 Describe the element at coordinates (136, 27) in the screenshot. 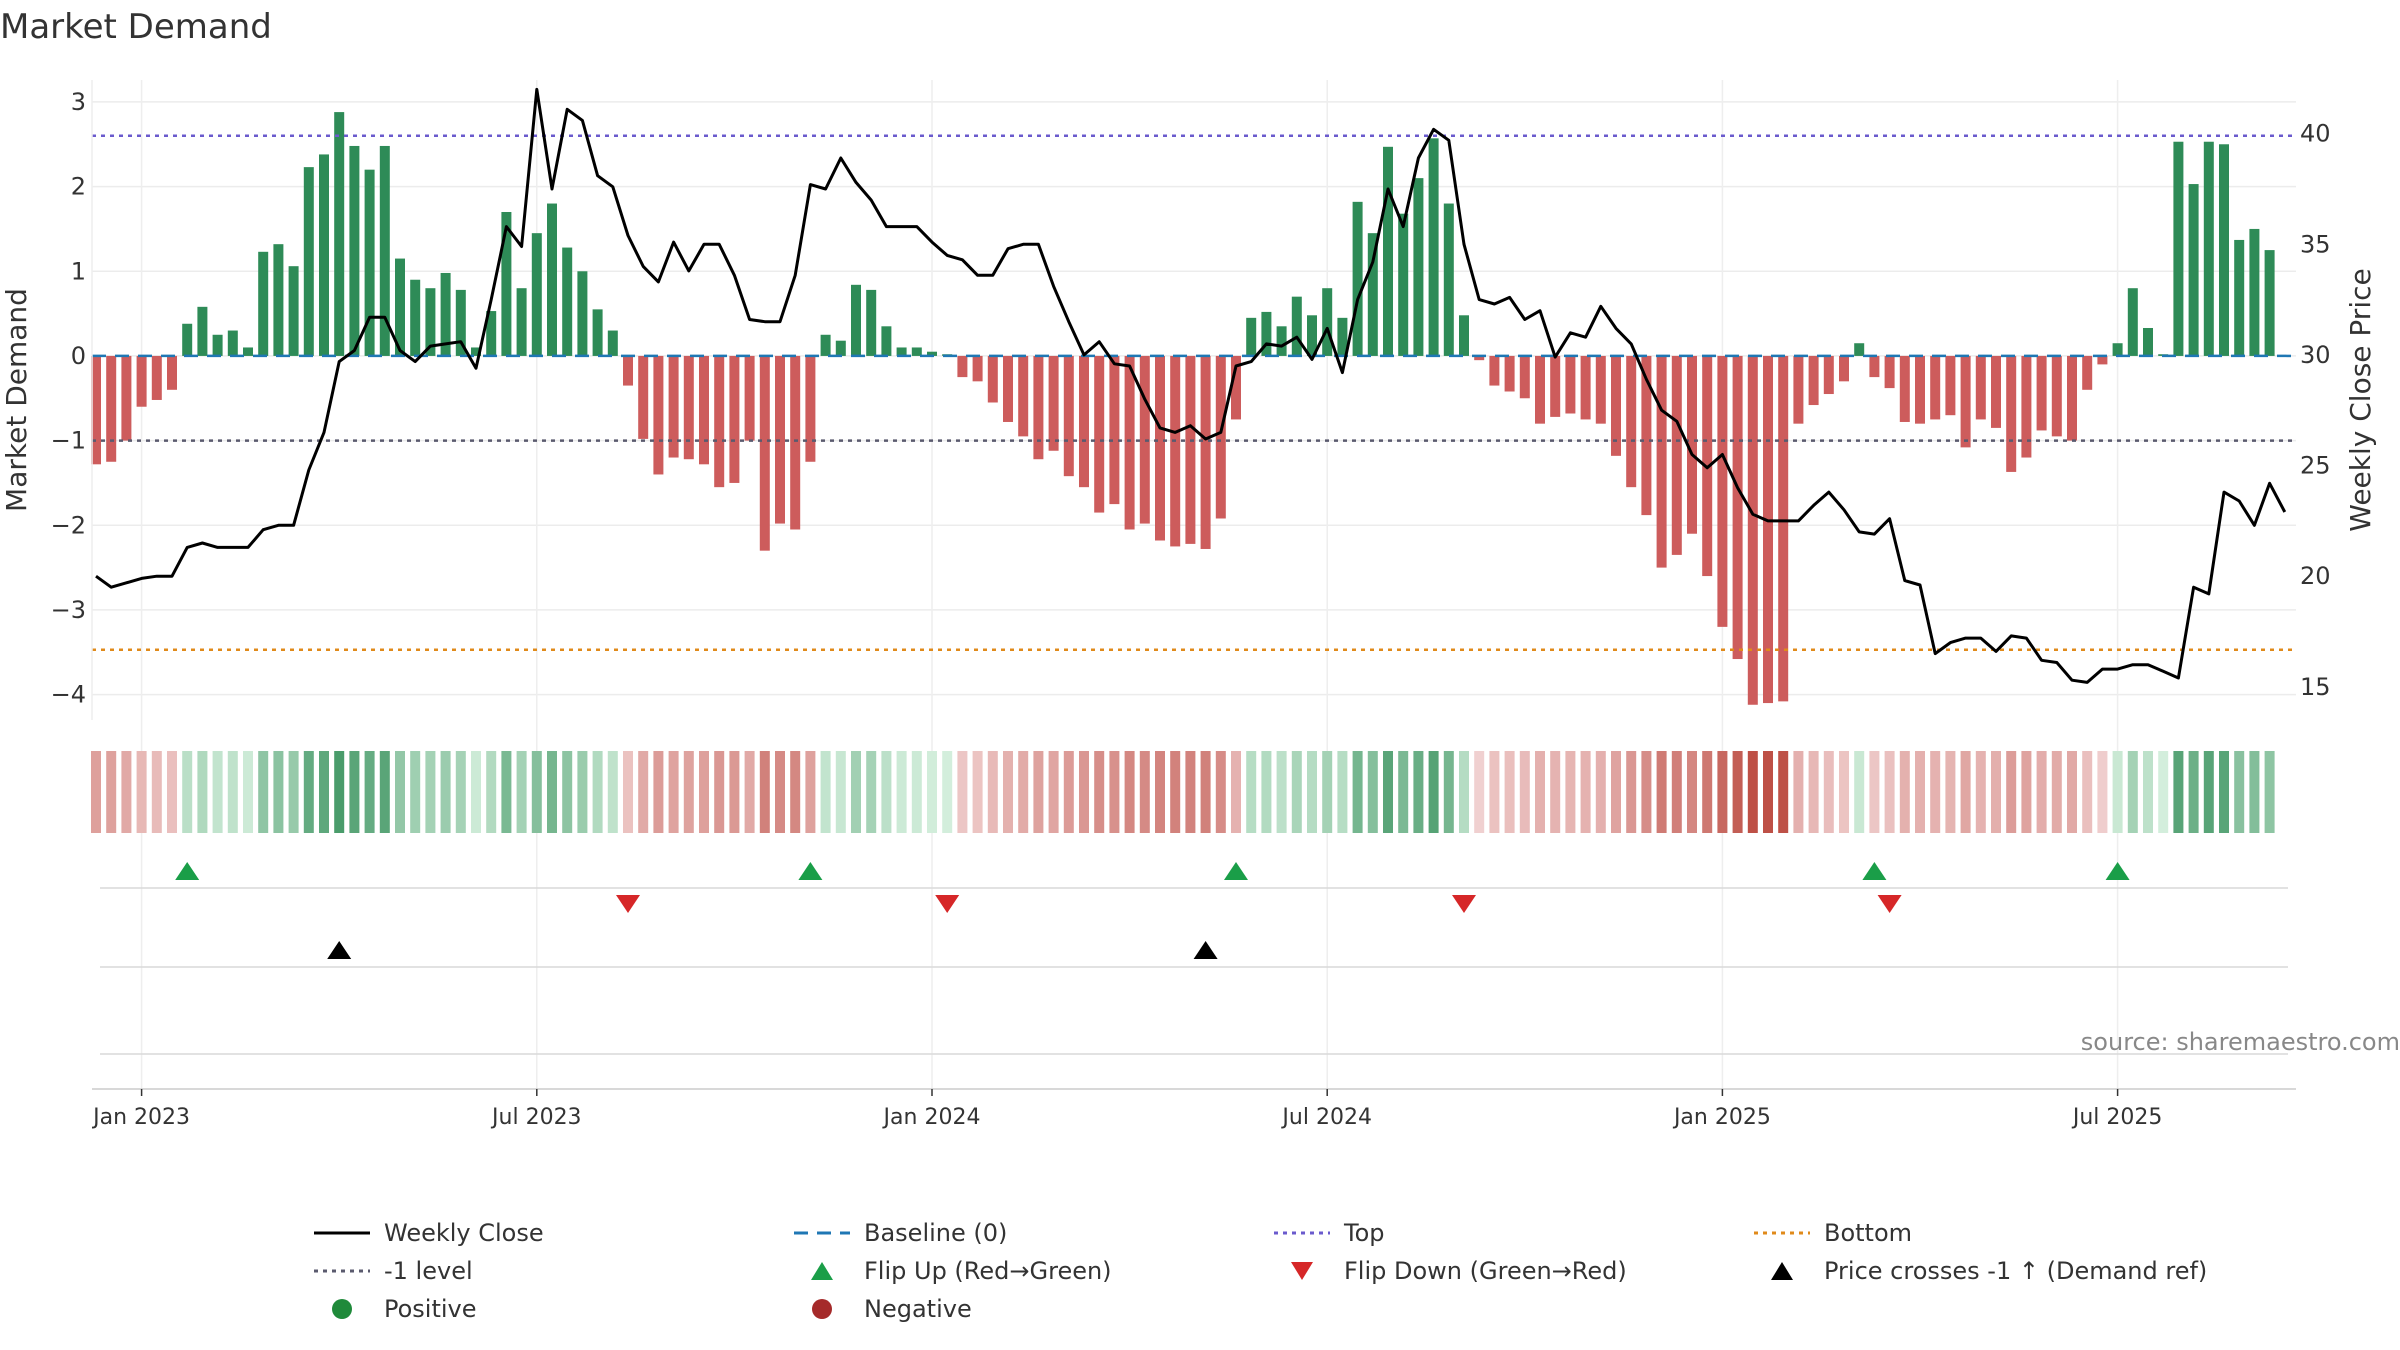

I see `chart-title: Market Demand` at that location.